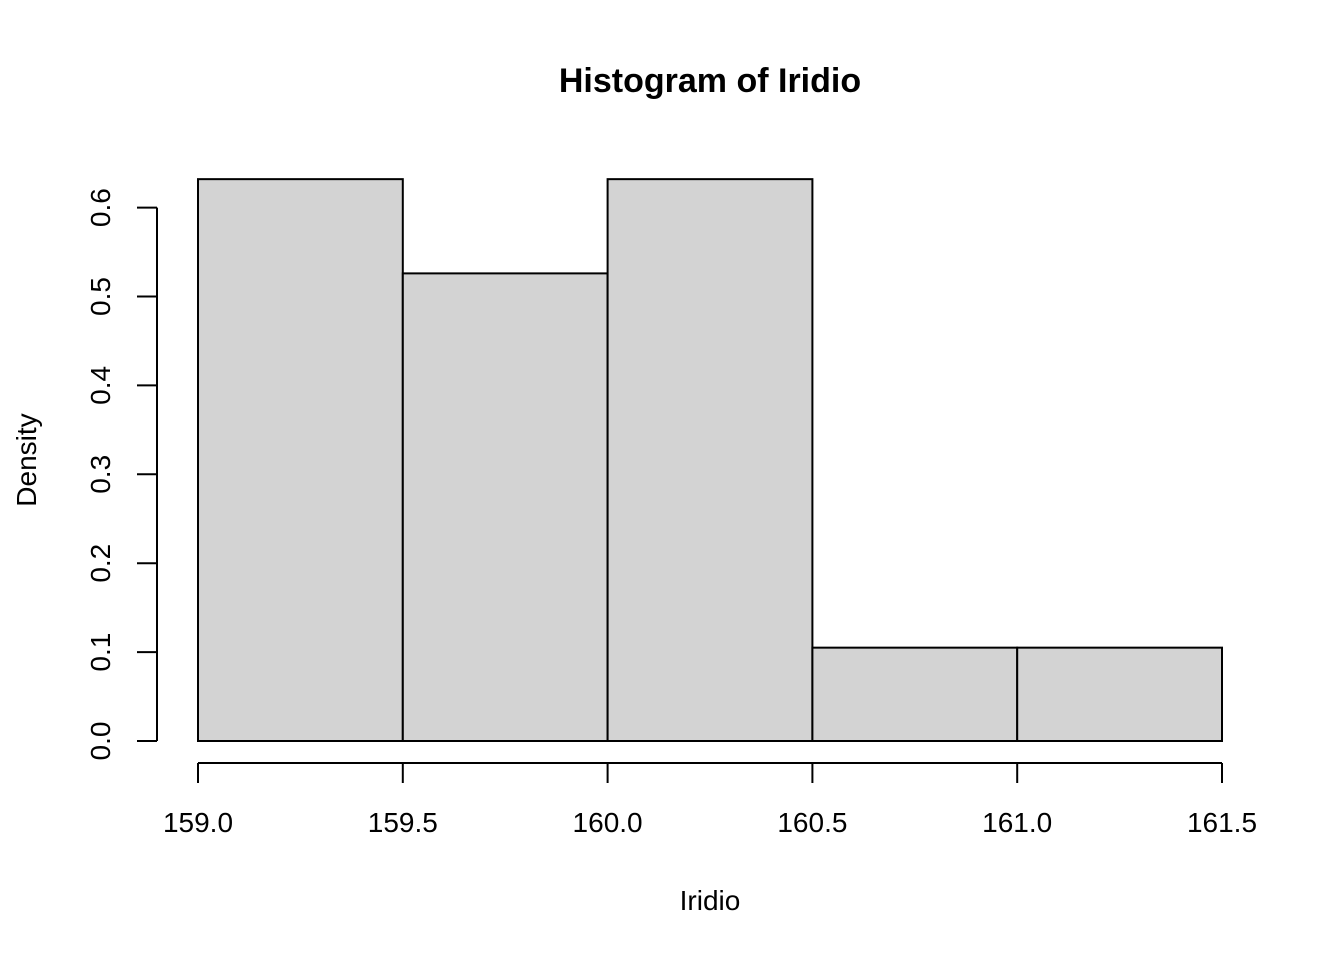 The width and height of the screenshot is (1344, 960). I want to click on x-tick-label: 160.5, so click(812, 822).